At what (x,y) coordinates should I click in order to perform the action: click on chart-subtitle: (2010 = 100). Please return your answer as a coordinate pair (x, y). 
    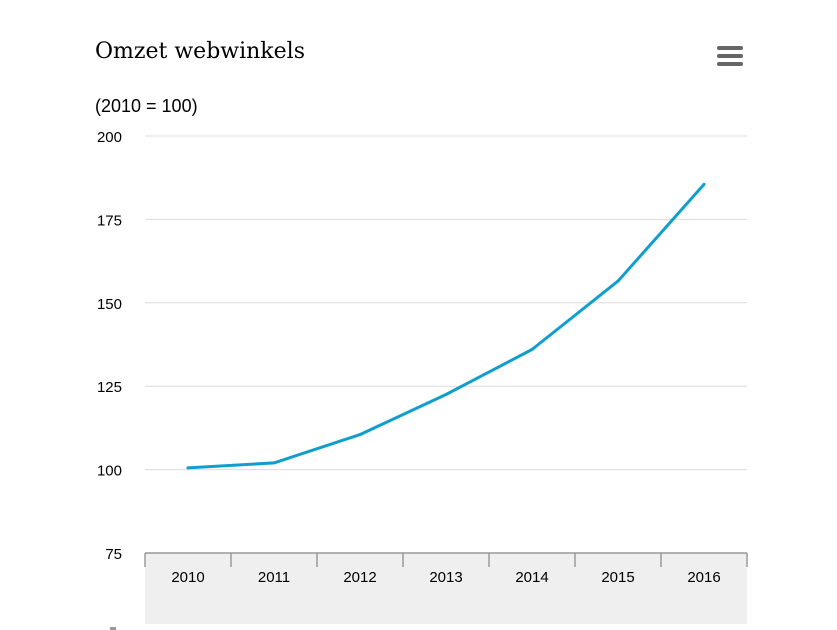
    Looking at the image, I should click on (146, 106).